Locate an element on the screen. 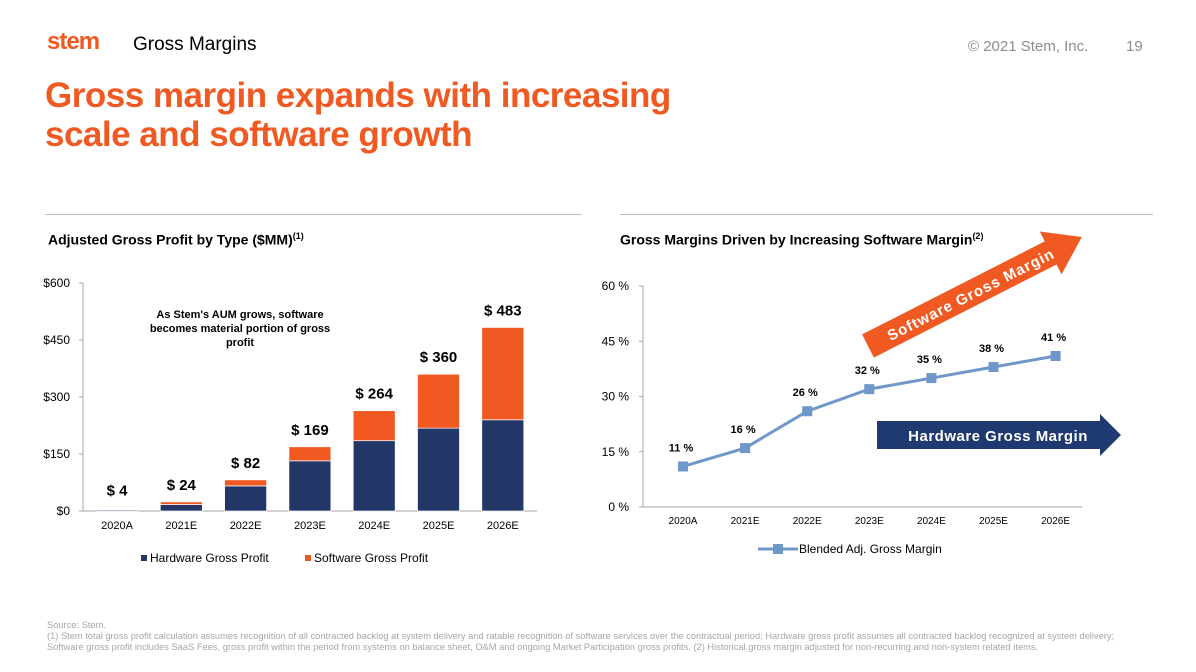 The width and height of the screenshot is (1196, 672). footnote-ref: (1) is located at coordinates (298, 236).